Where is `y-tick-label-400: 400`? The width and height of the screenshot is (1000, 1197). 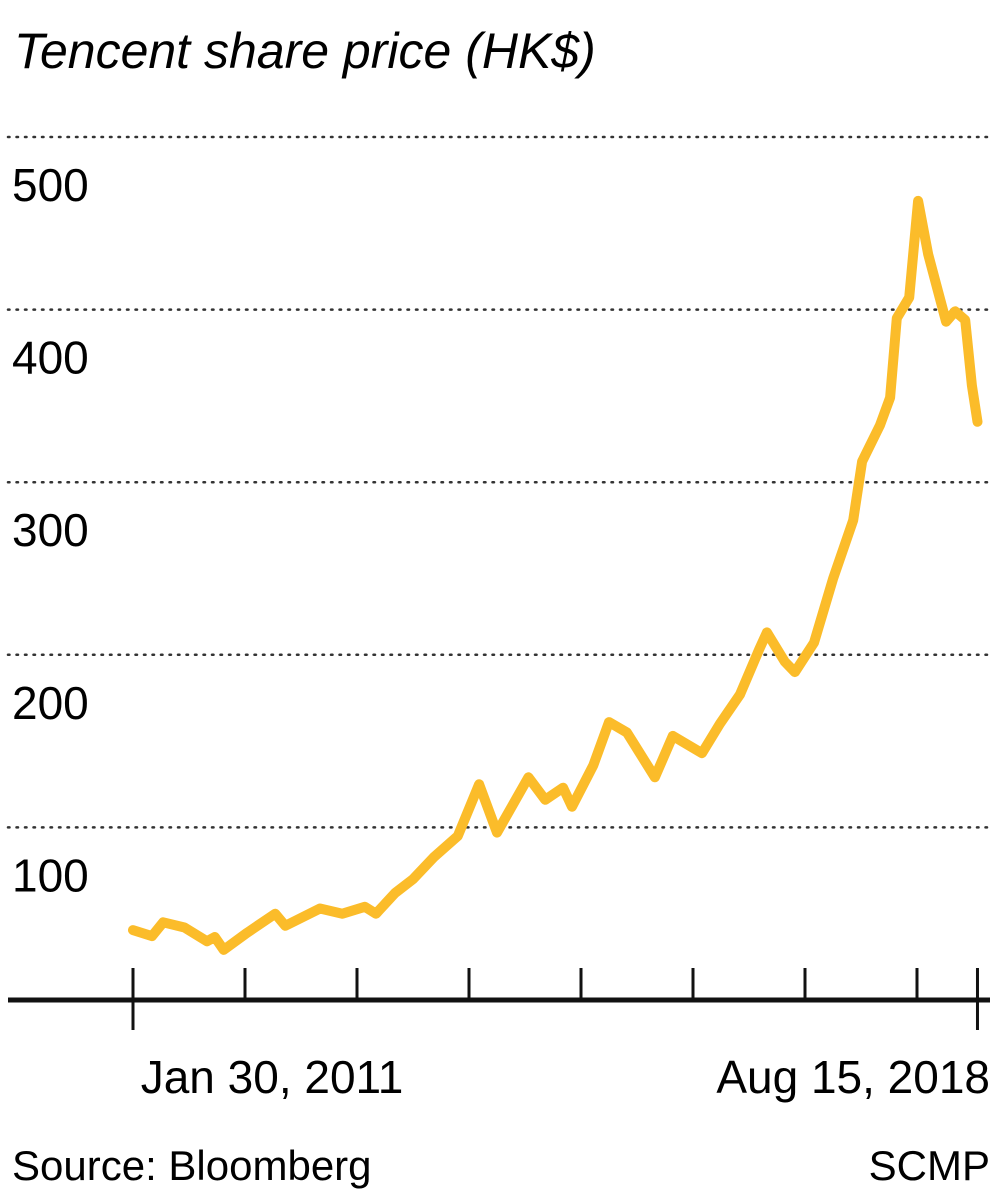 y-tick-label-400: 400 is located at coordinates (50, 358).